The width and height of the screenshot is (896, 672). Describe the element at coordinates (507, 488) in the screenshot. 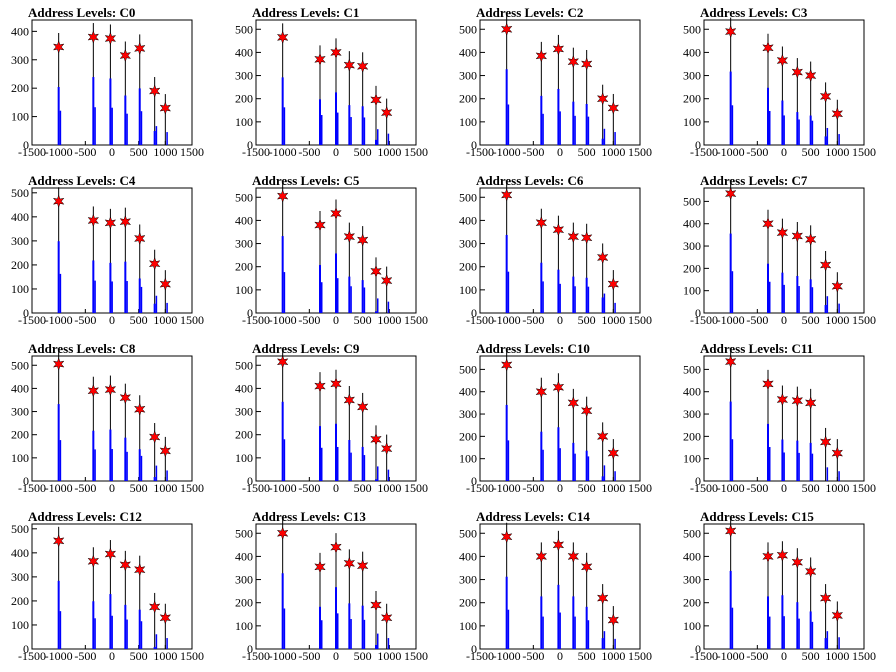

I see `x-tick-label: -1000` at that location.